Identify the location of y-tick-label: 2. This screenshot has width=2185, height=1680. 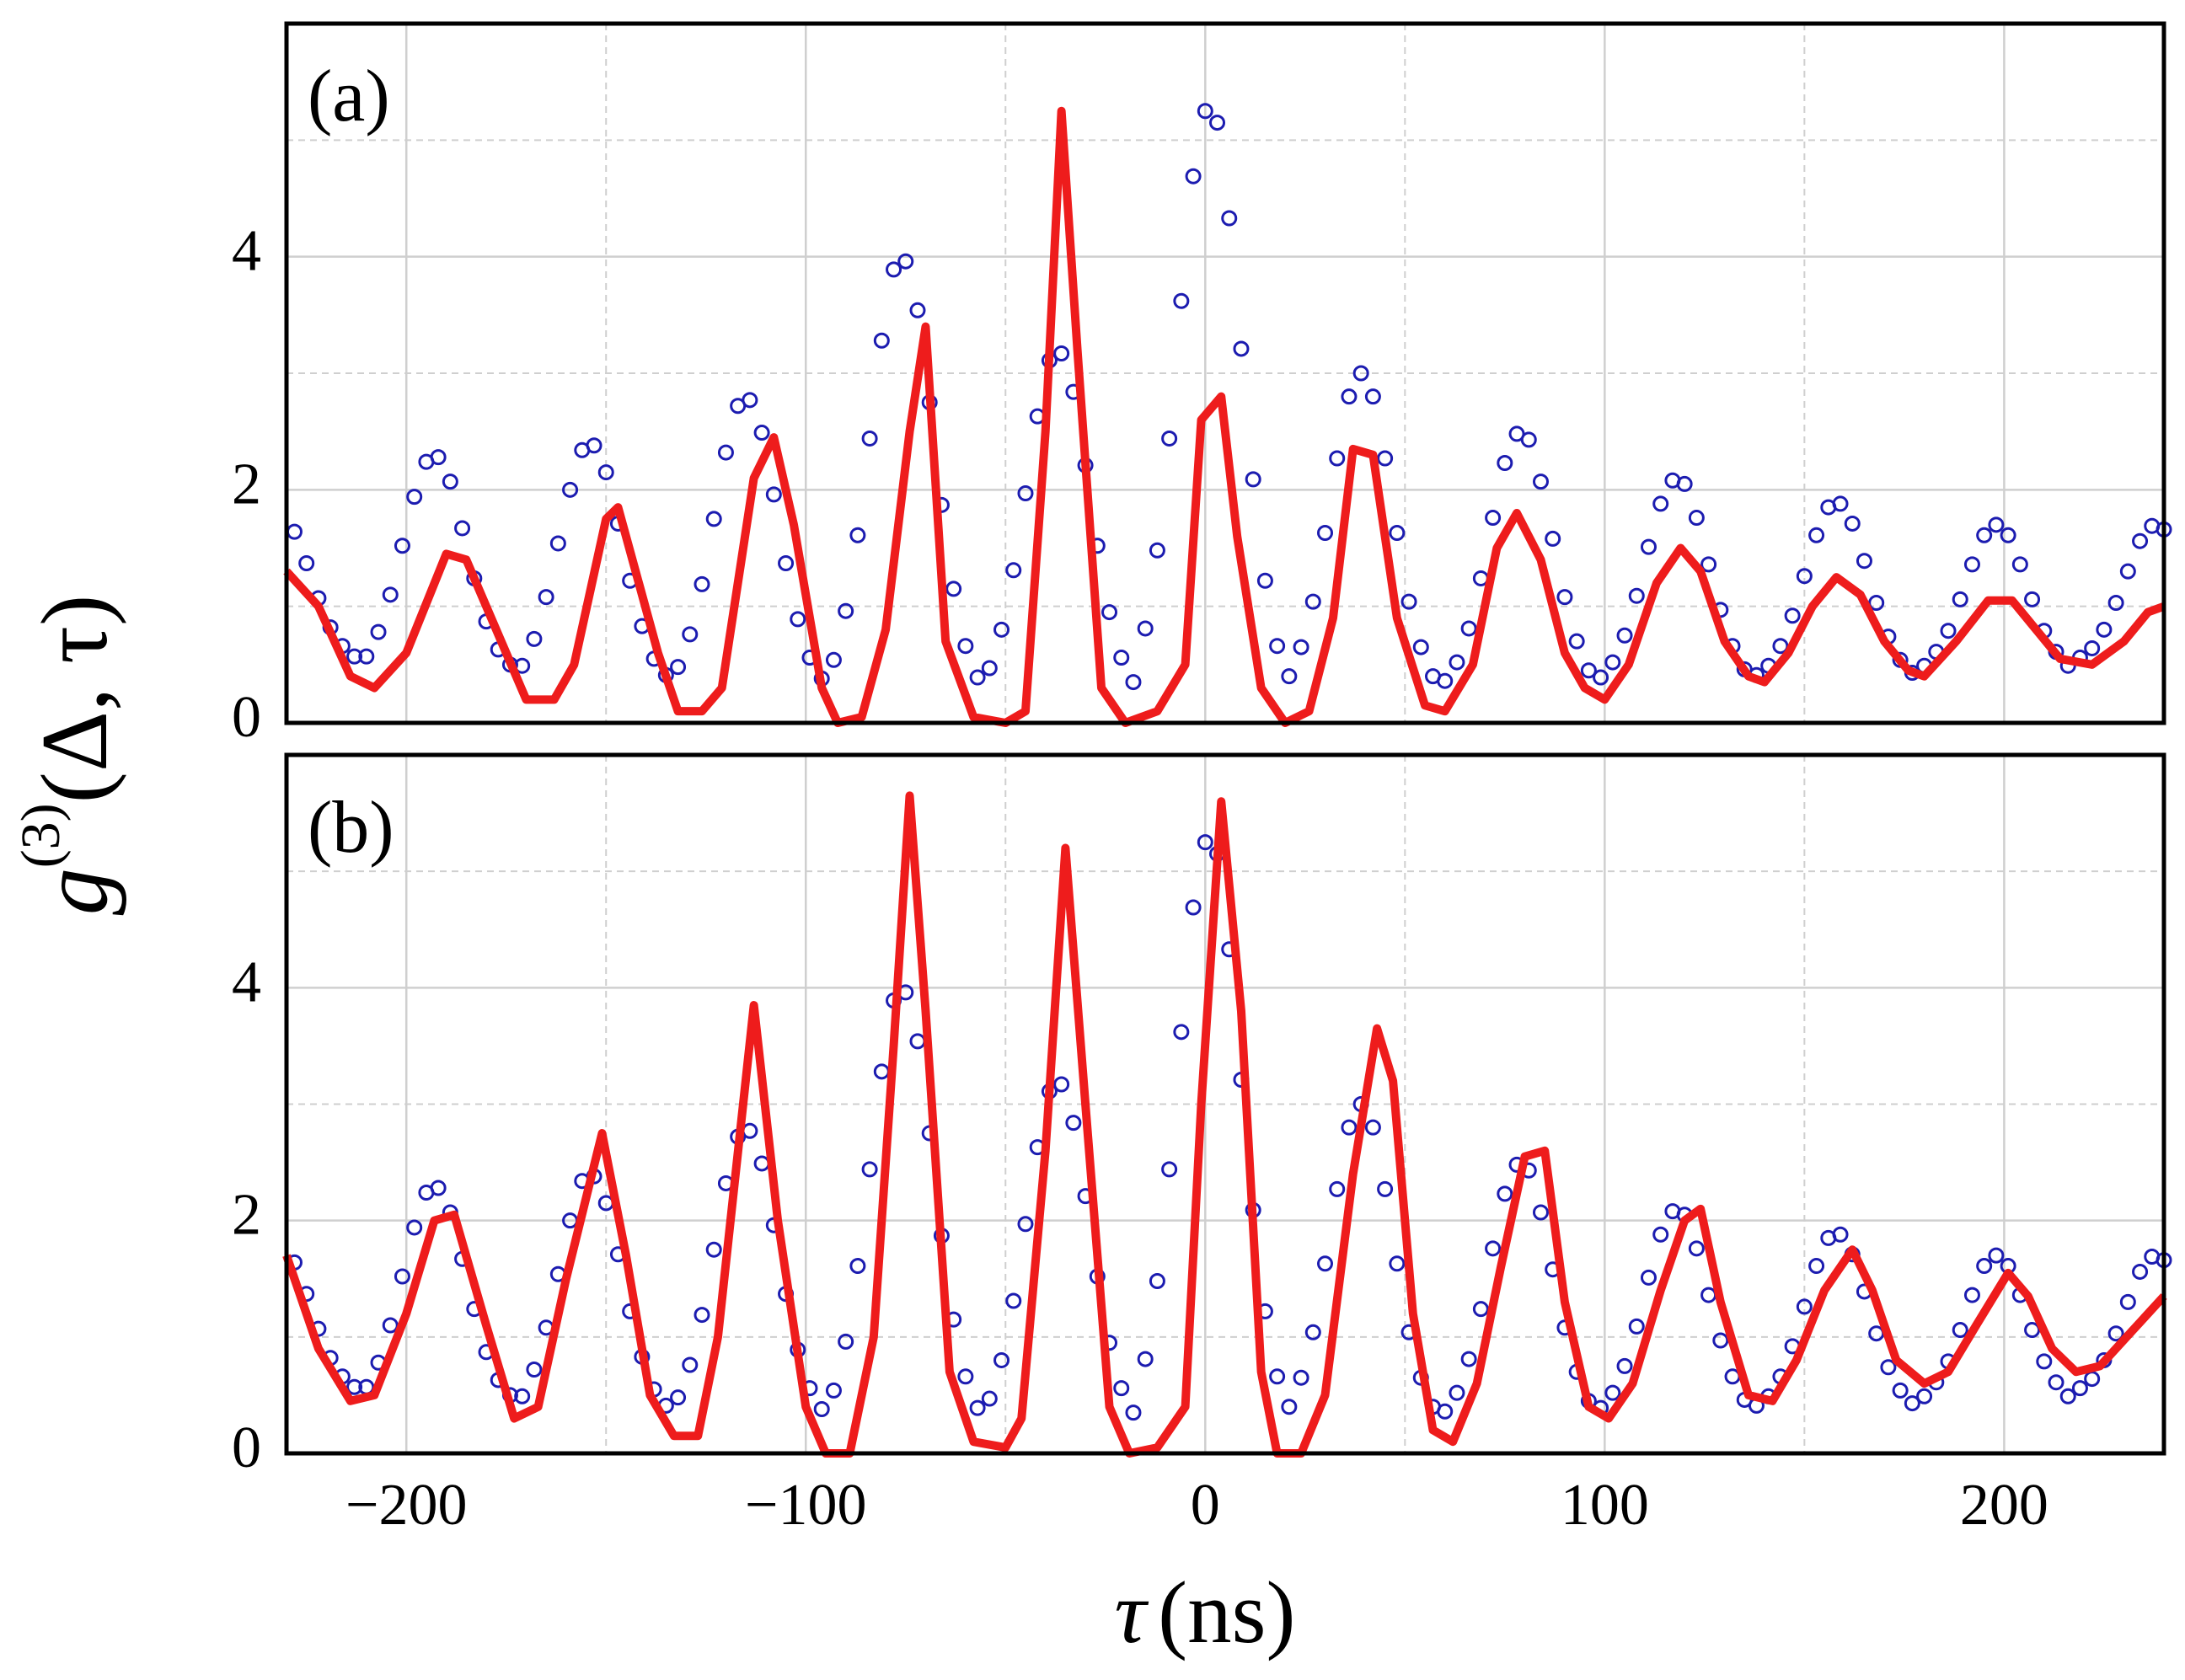
(246, 1215).